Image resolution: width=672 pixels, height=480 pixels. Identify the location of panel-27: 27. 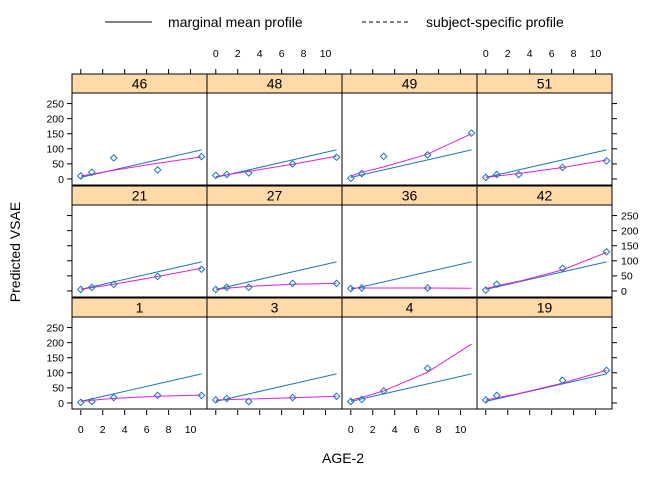
(274, 241).